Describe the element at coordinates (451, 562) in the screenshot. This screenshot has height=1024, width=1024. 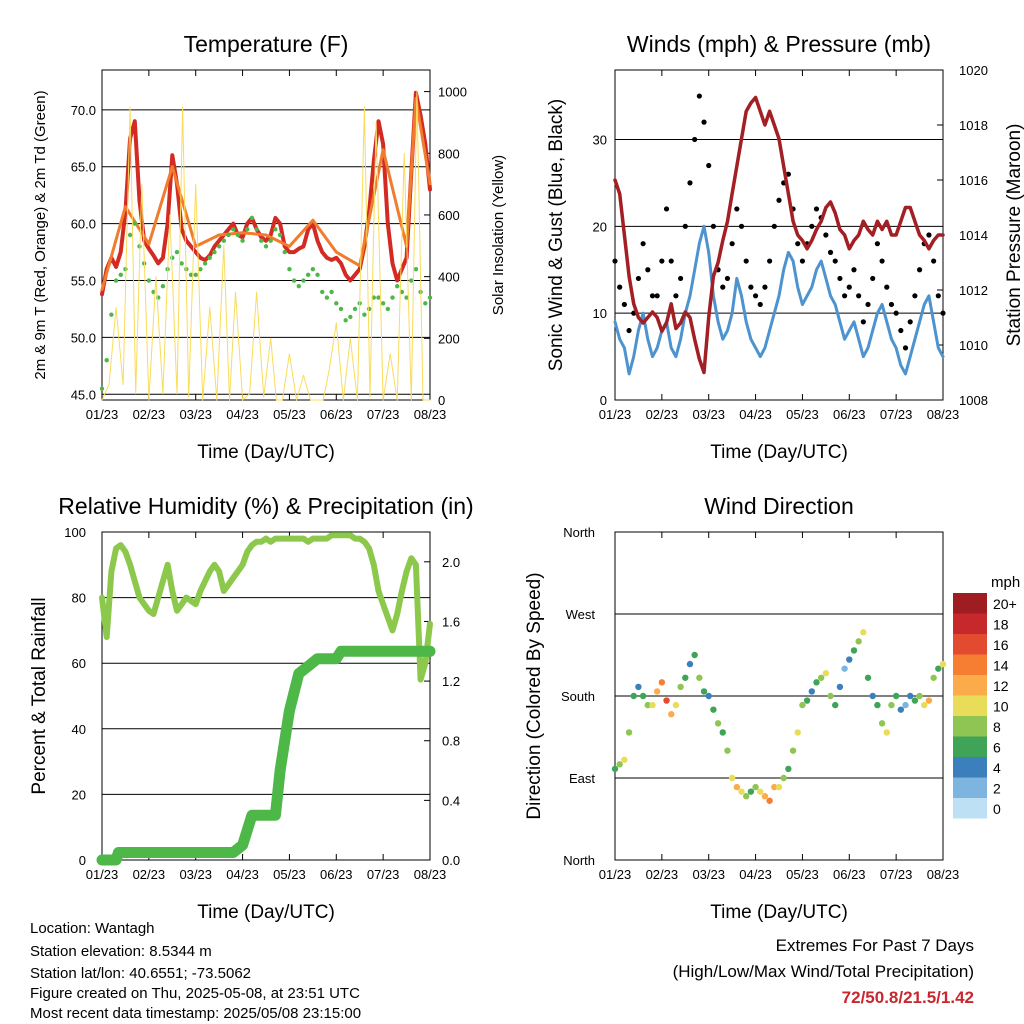
I see `y2-tick-label: 2.0` at that location.